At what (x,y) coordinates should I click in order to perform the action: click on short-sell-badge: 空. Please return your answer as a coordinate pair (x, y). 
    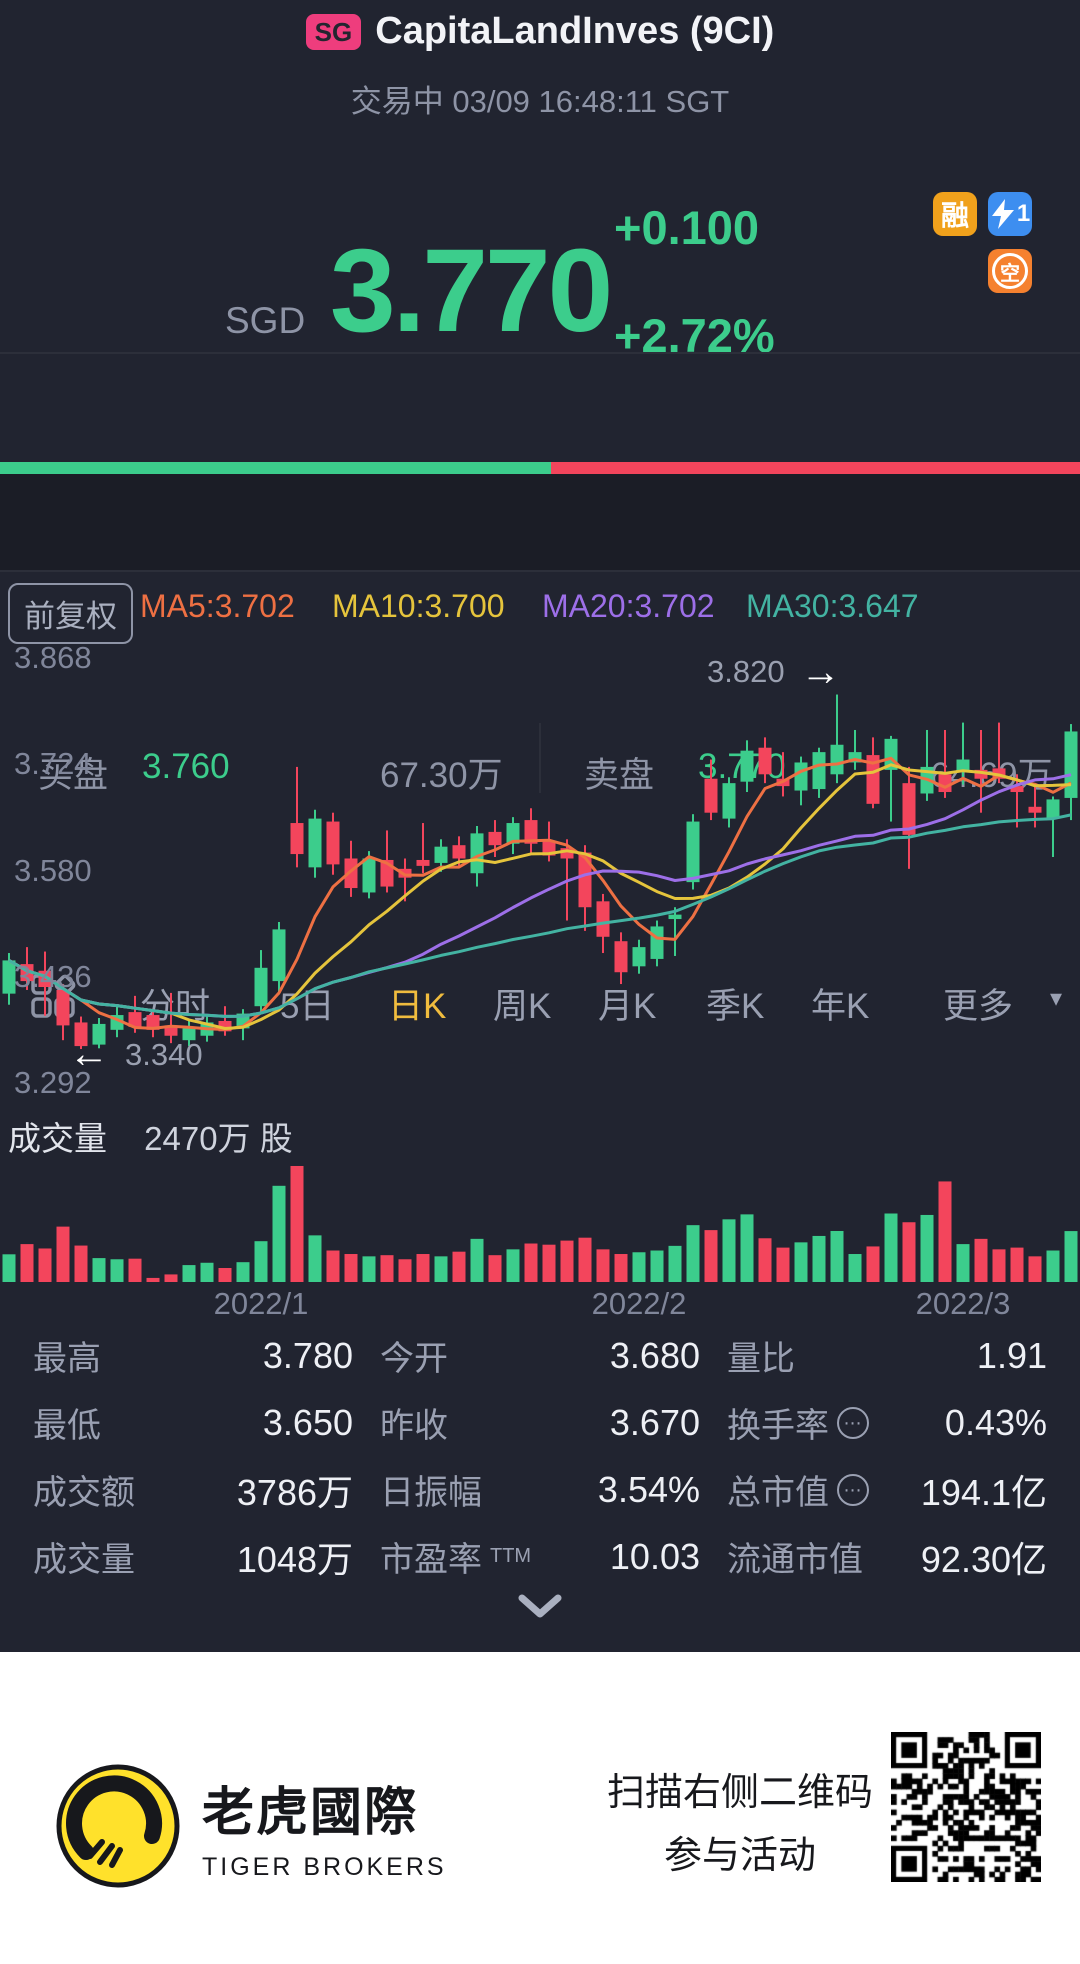
    Looking at the image, I should click on (1010, 271).